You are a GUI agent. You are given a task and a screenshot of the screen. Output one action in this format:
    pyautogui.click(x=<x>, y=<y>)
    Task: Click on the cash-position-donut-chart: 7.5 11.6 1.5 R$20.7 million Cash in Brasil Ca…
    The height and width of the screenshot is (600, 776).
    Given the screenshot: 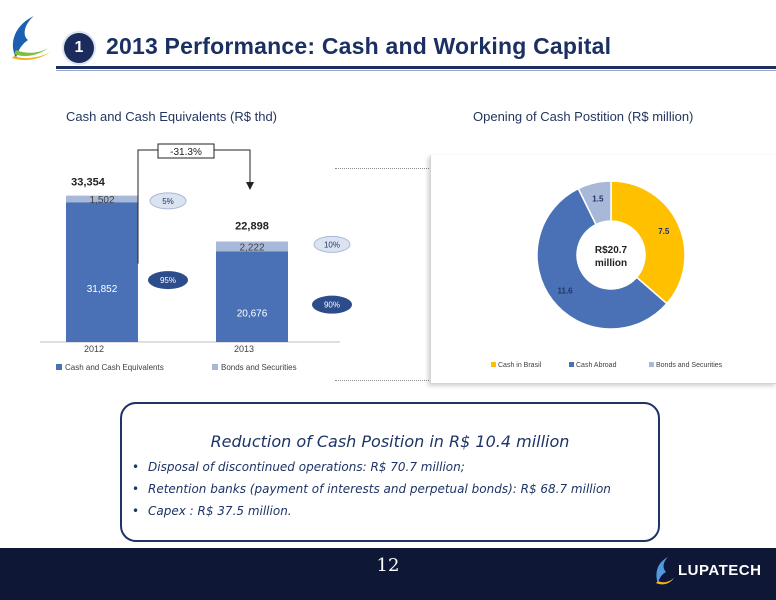 What is the action you would take?
    pyautogui.click(x=607, y=274)
    